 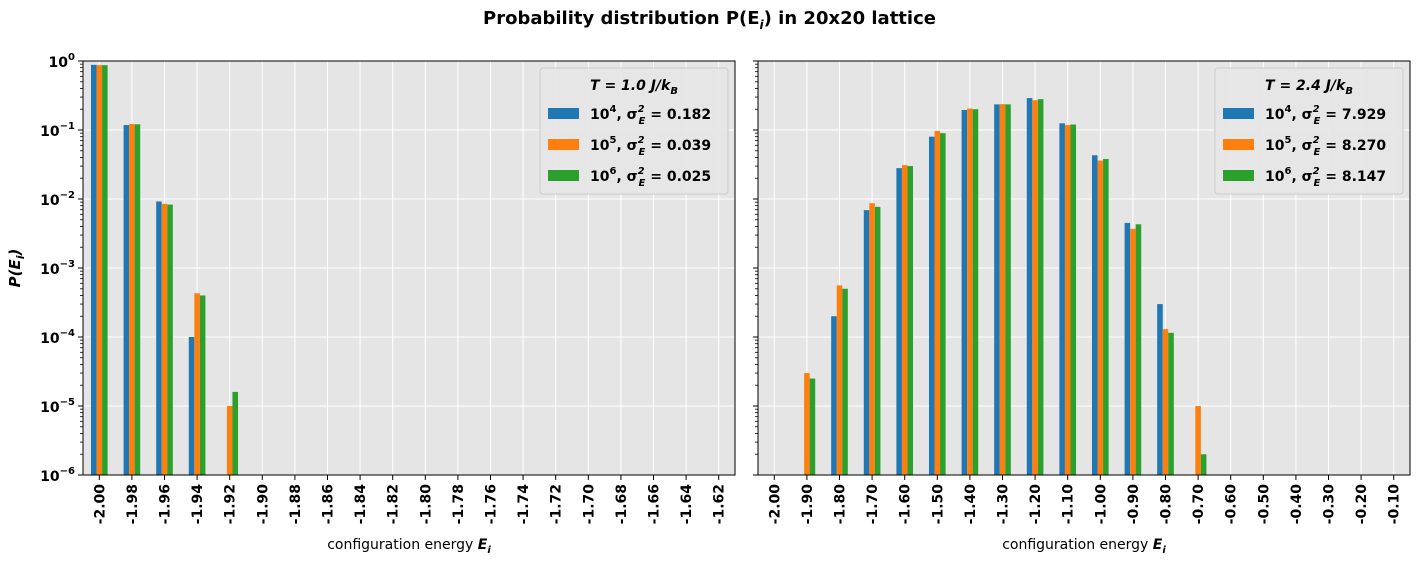 What do you see at coordinates (1004, 504) in the screenshot?
I see `x-tick-label: -1.30` at bounding box center [1004, 504].